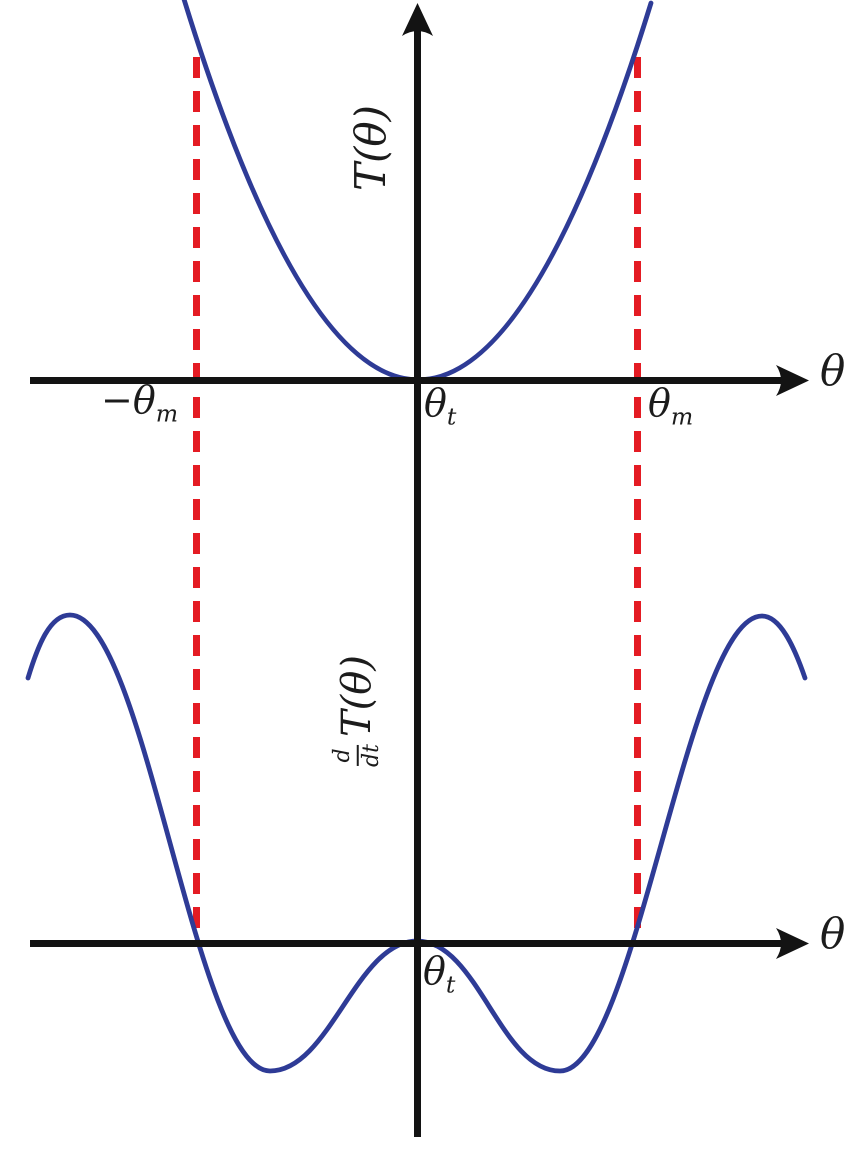 The image size is (863, 1151). I want to click on top-y-axis-label-text: T(θ), so click(370, 148).